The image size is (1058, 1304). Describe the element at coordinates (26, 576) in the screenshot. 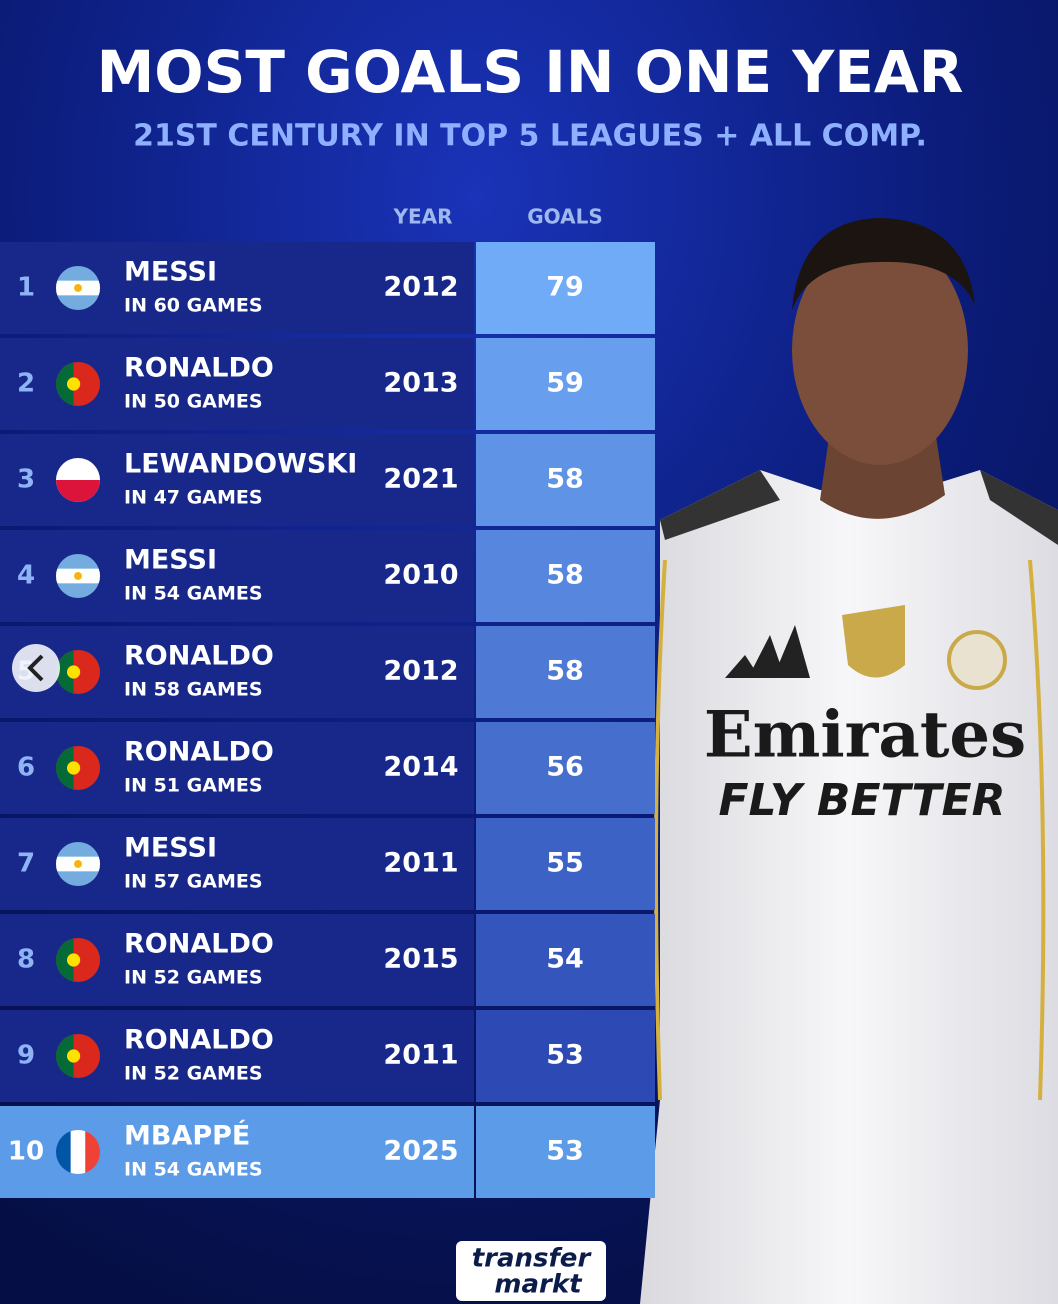

I see `rank: 4` at that location.